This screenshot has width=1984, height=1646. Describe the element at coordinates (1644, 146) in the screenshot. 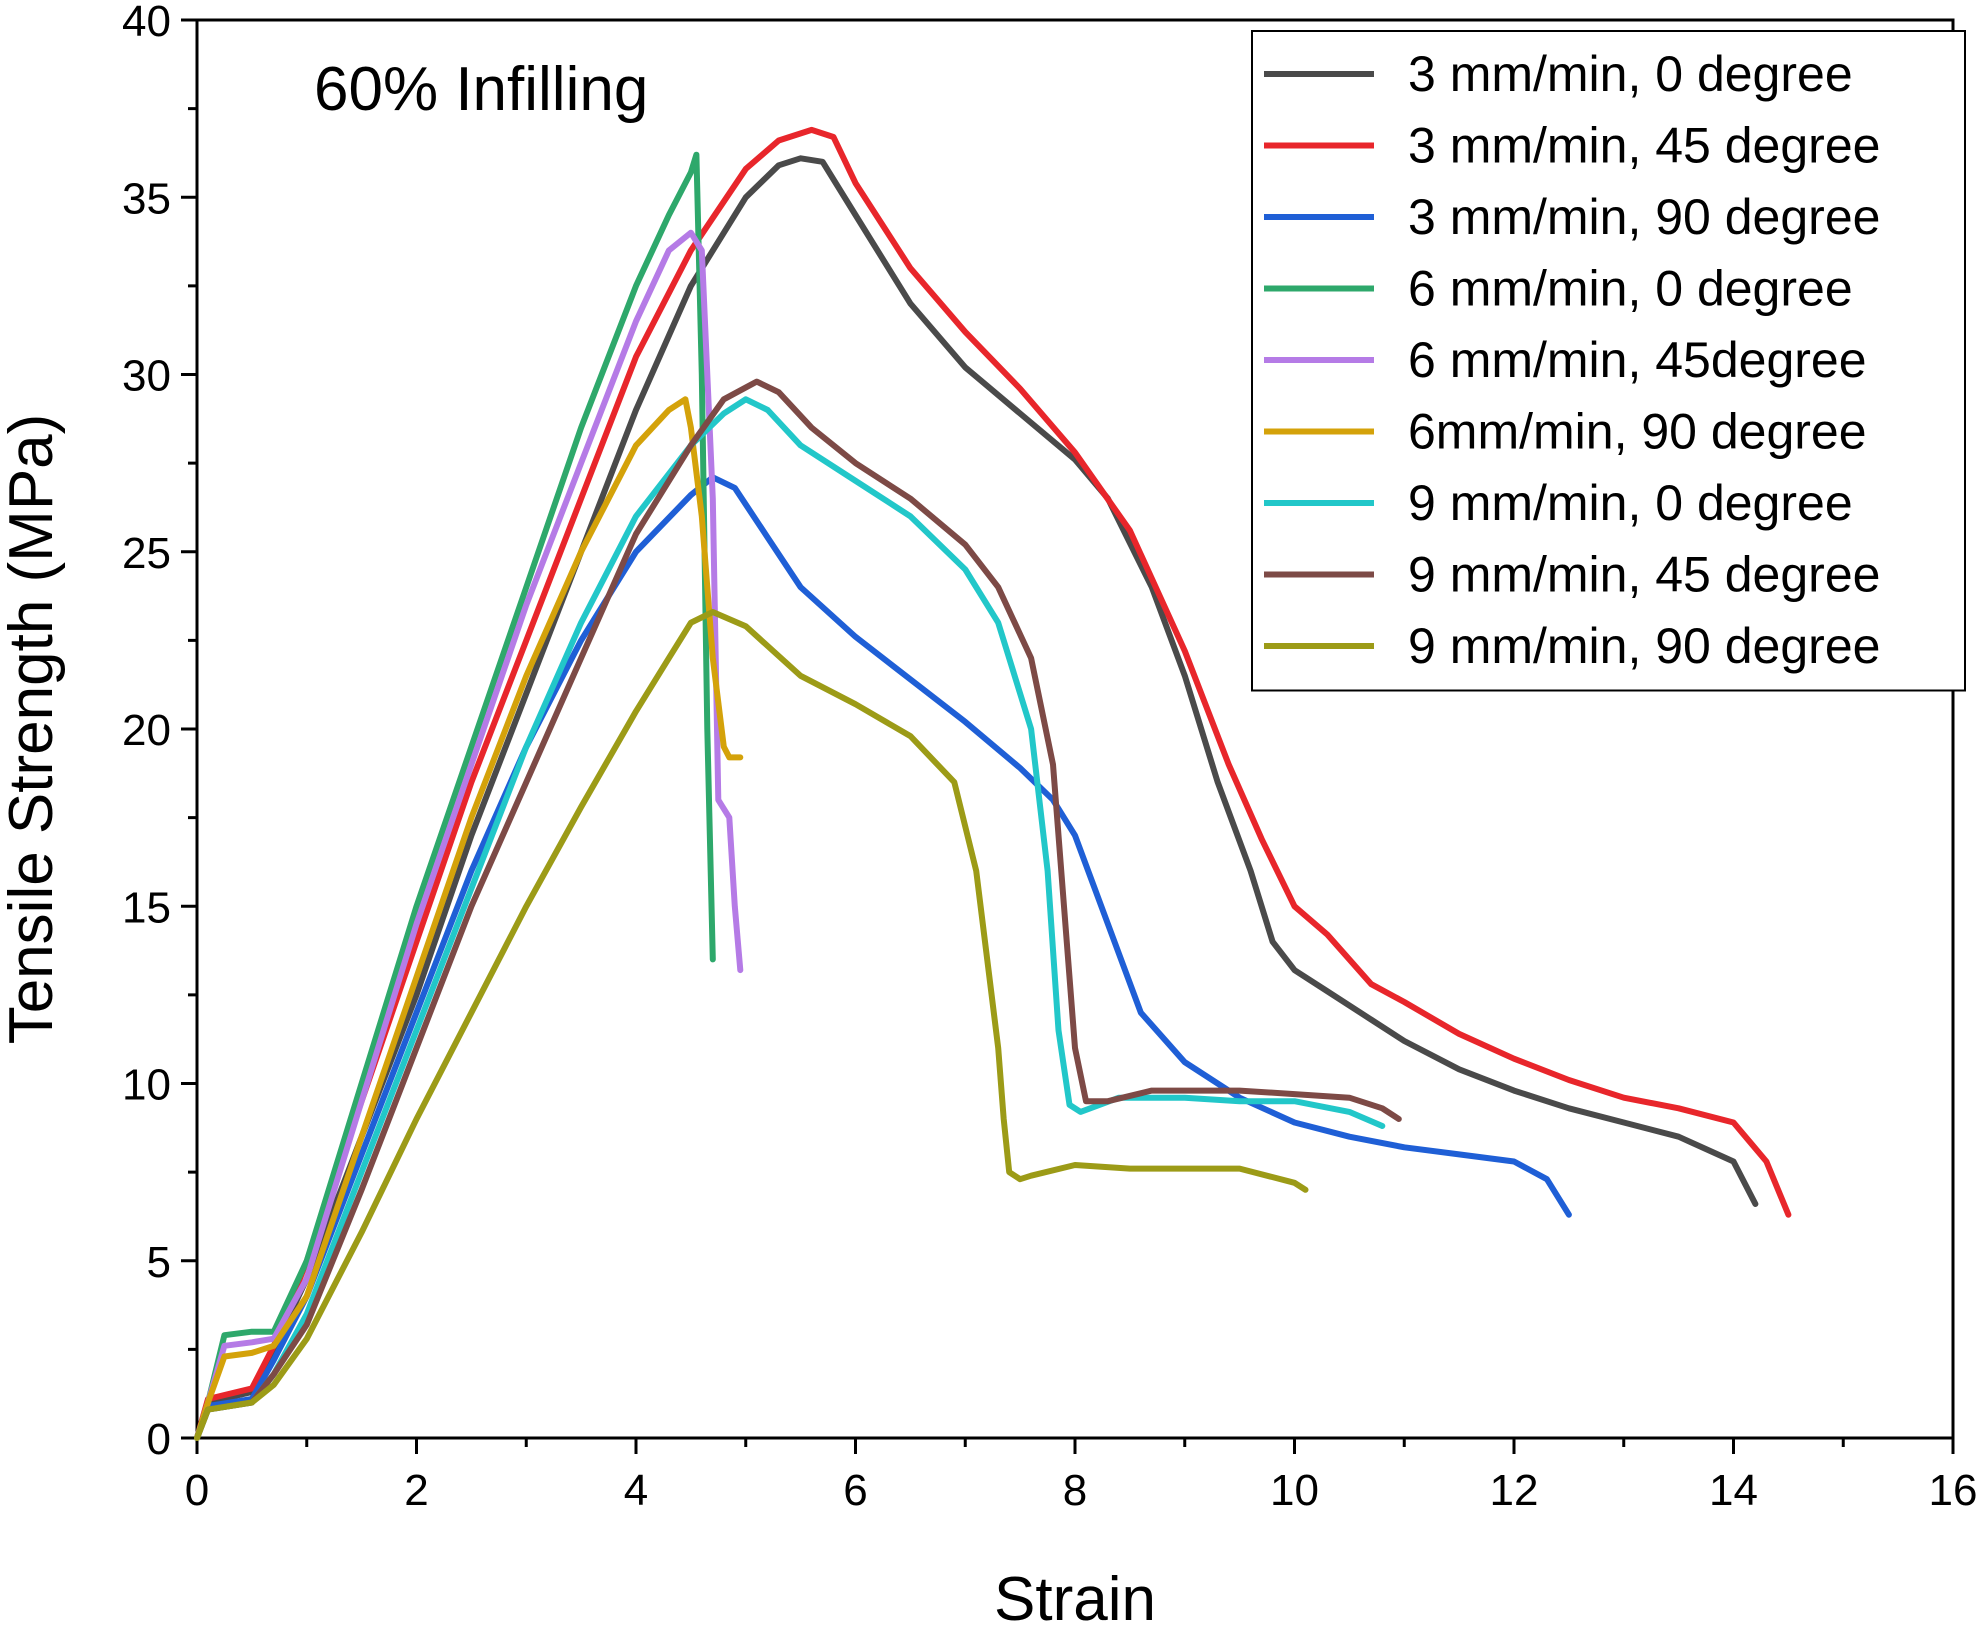

I see `legend-label: 3 mm/min, 45 degree` at that location.